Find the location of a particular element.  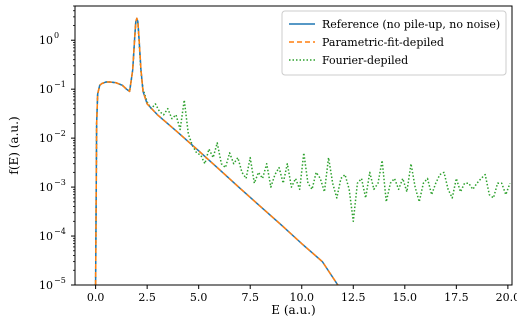

x-tick-label: 10.0 is located at coordinates (301, 297).